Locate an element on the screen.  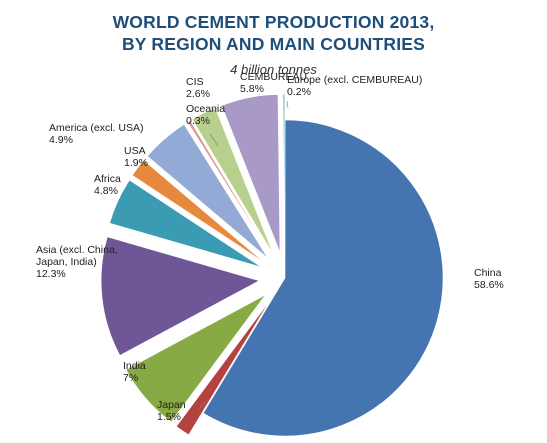
pie-slice-europe-excl-cembureau is located at coordinates (284, 173).